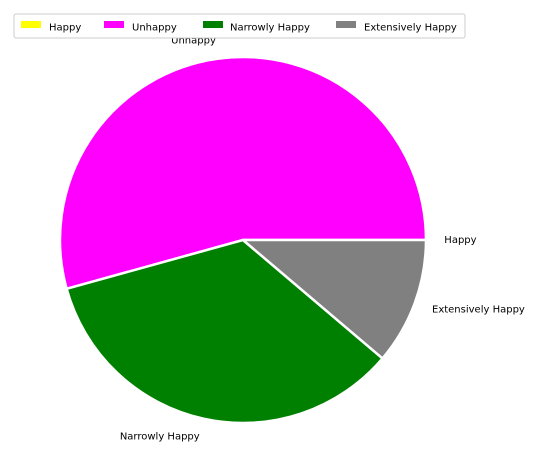 This screenshot has height=463, width=548. What do you see at coordinates (193, 41) in the screenshot?
I see `slice-label-unhappy: Unhappy` at bounding box center [193, 41].